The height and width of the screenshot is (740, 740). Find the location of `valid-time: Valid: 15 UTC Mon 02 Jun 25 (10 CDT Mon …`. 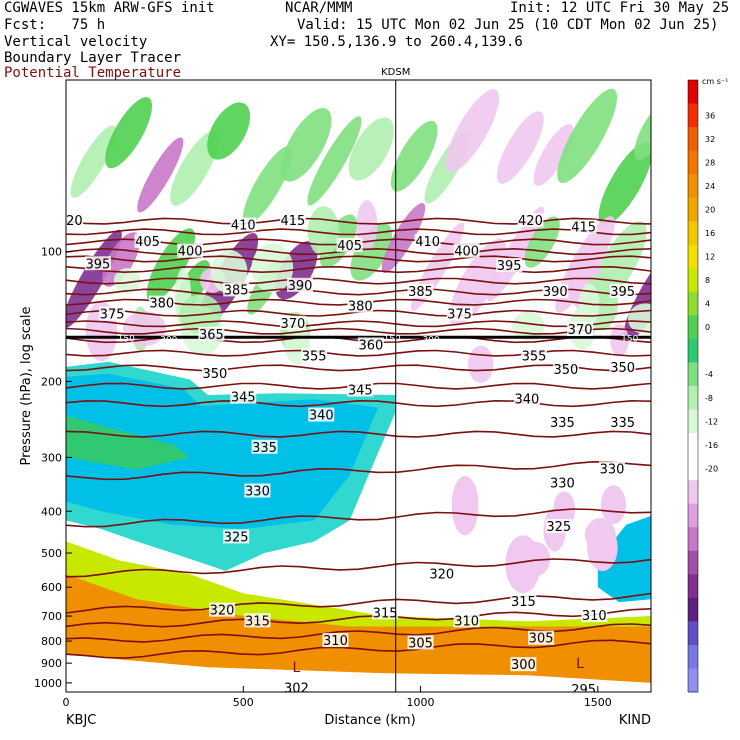

valid-time: Valid: 15 UTC Mon 02 Jun 25 (10 CDT Mon … is located at coordinates (508, 25).